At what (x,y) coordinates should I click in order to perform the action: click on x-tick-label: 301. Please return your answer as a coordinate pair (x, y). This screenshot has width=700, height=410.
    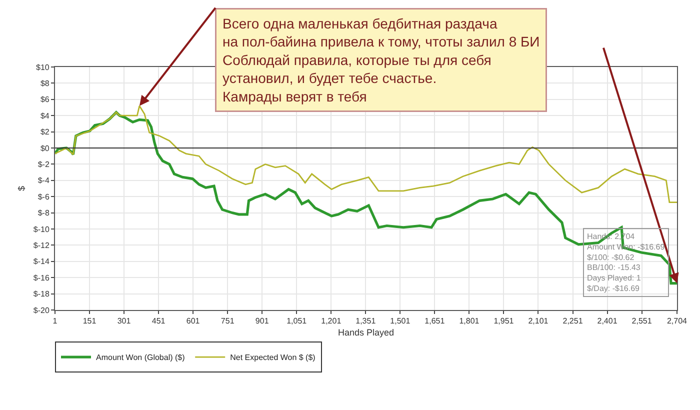
    Looking at the image, I should click on (124, 321).